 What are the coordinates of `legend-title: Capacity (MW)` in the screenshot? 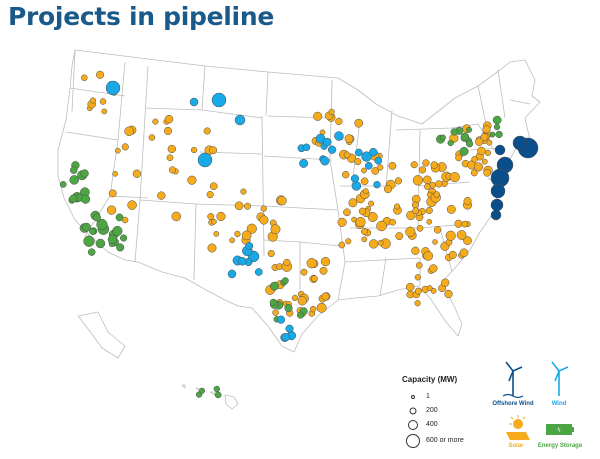 It's located at (430, 379).